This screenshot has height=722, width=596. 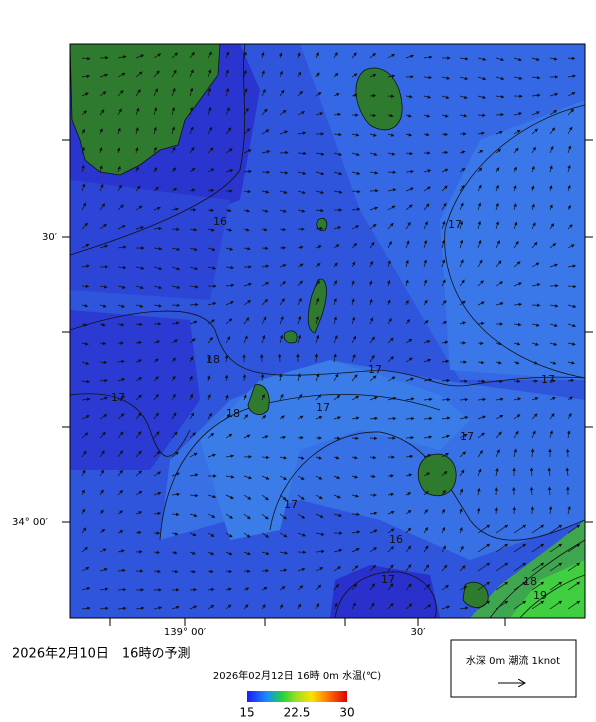 What do you see at coordinates (513, 668) in the screenshot?
I see `legend-box` at bounding box center [513, 668].